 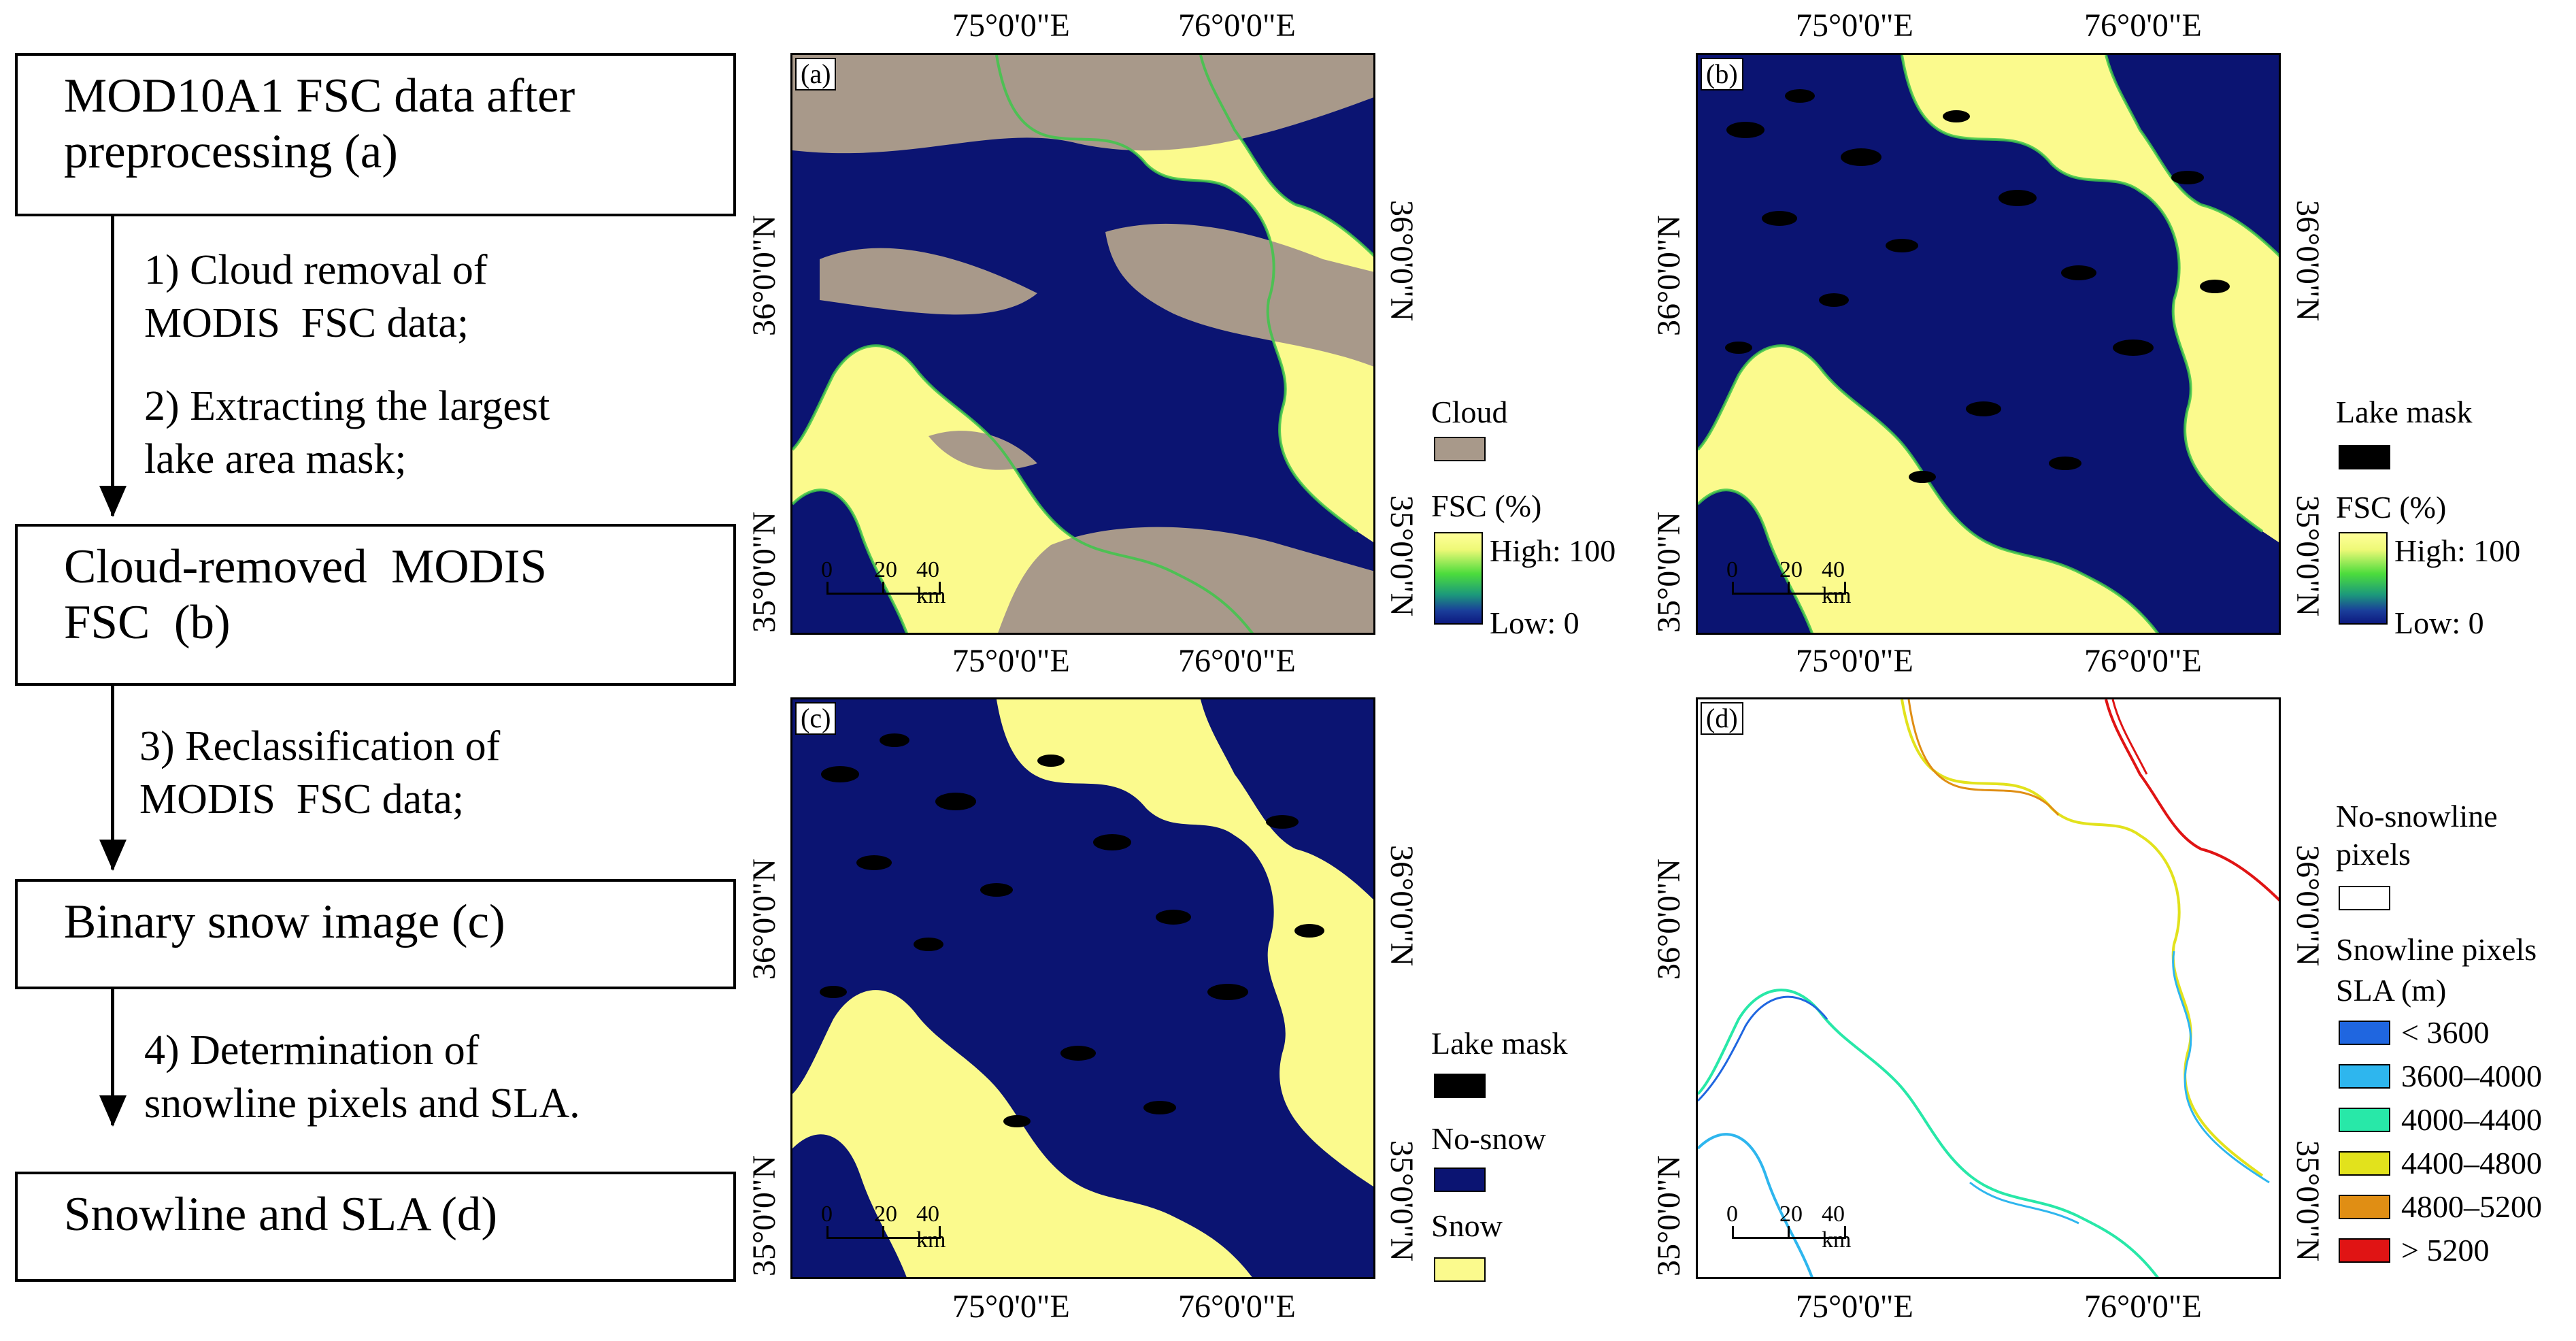 I want to click on scalebar-d-0: 0, so click(x=1732, y=1214).